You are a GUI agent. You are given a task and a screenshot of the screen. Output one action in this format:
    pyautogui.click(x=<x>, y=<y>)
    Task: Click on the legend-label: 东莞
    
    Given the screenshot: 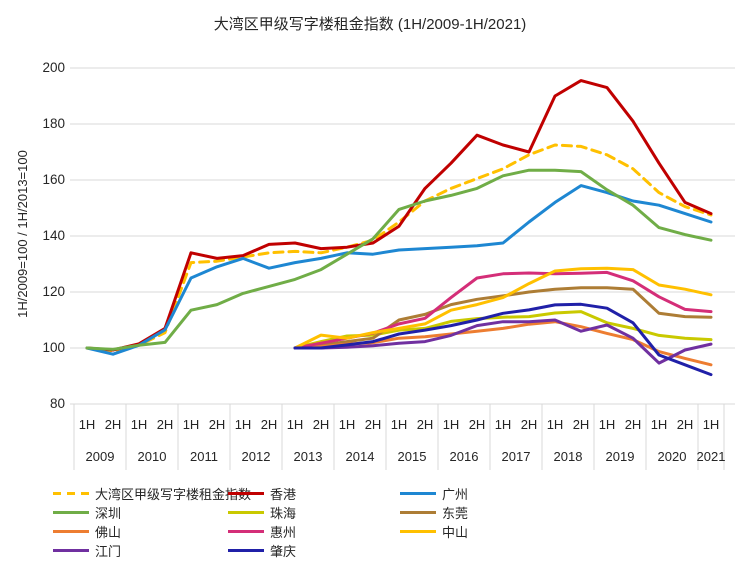 What is the action you would take?
    pyautogui.click(x=455, y=513)
    